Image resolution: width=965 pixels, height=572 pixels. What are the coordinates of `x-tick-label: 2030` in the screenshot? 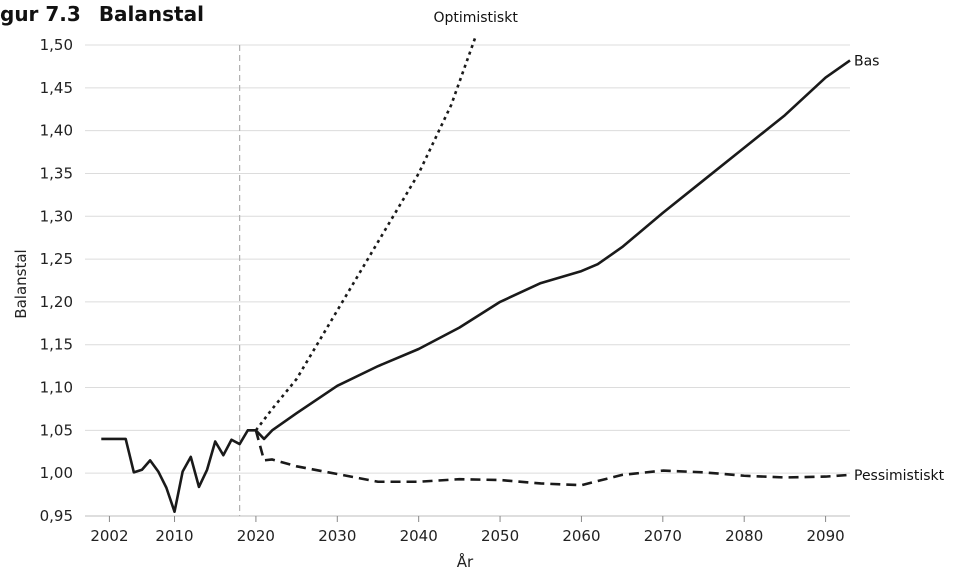 It's located at (337, 536).